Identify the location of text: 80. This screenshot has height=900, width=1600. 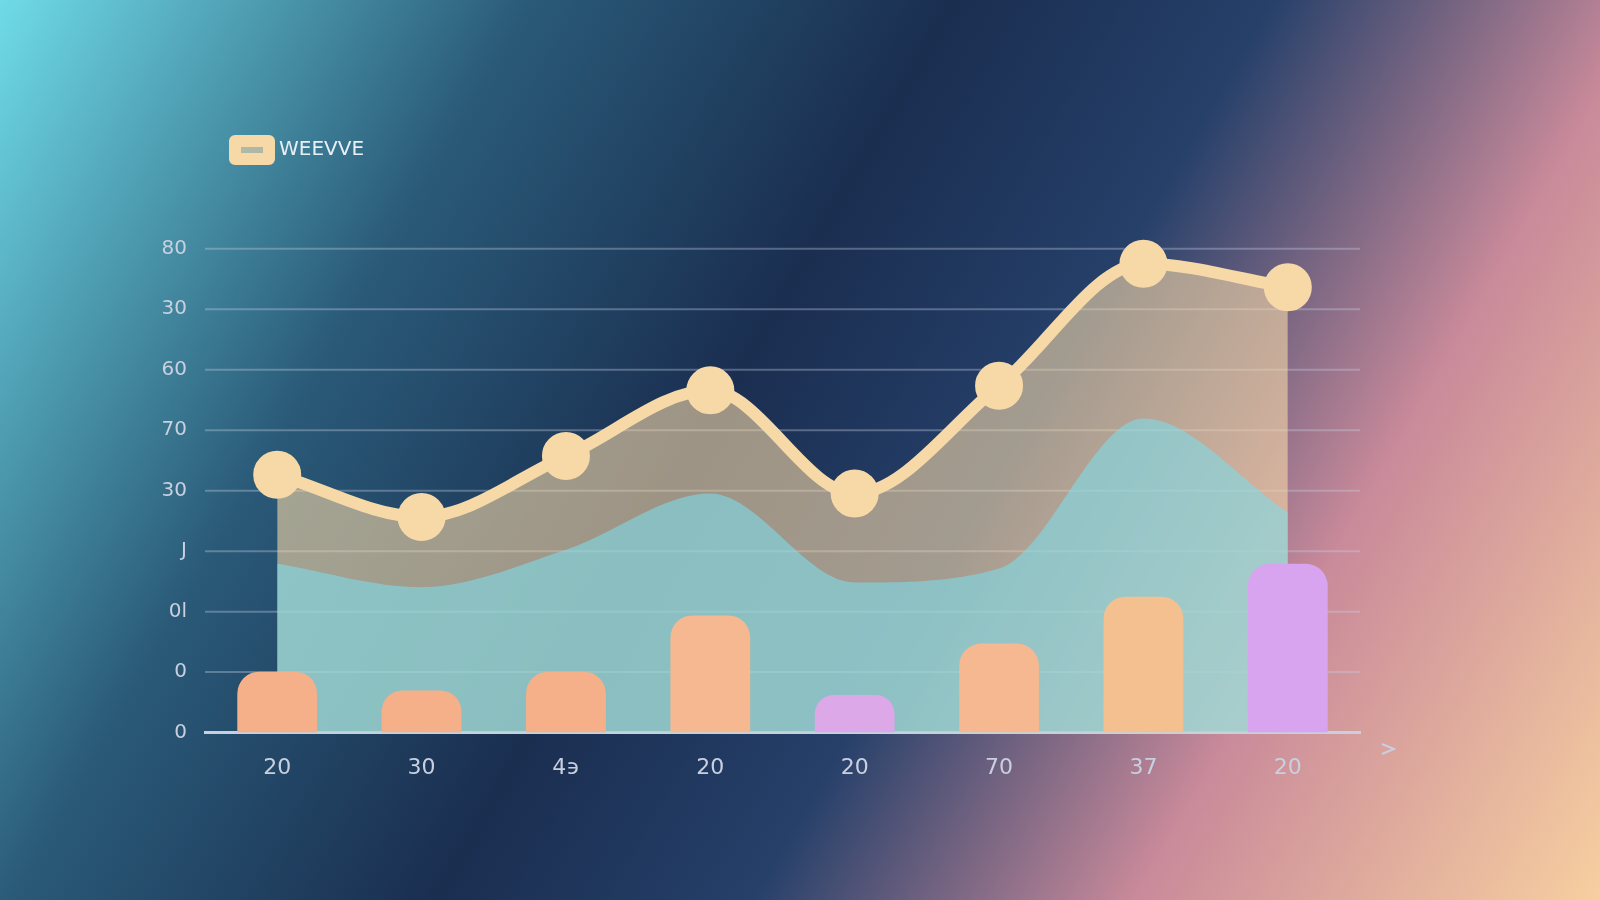
(174, 246).